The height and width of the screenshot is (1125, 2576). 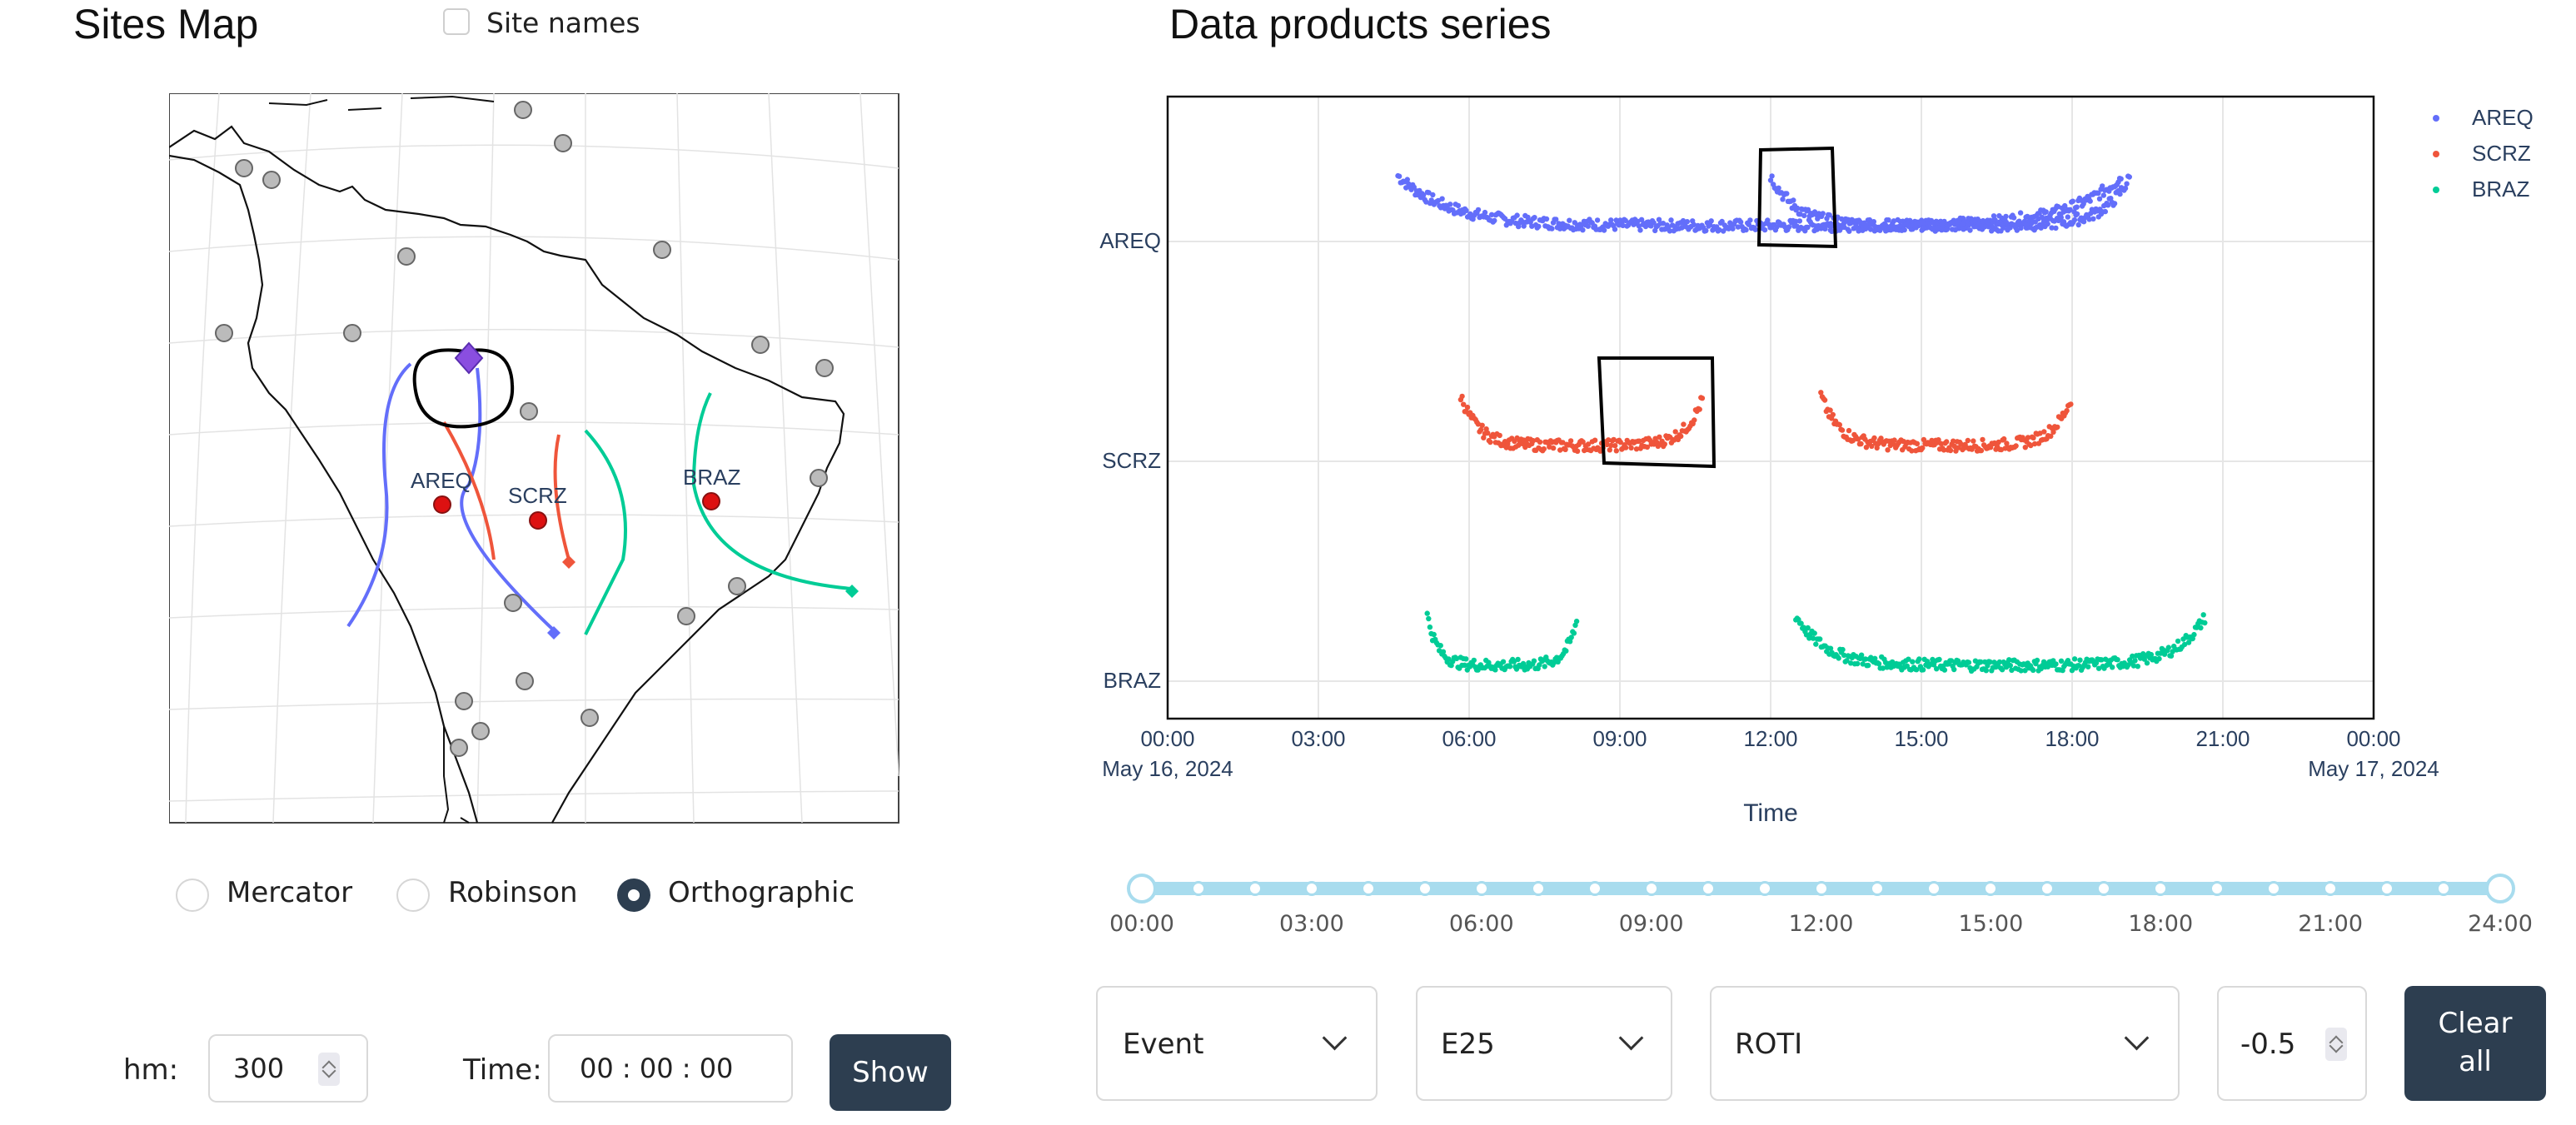 I want to click on radio-robinson, so click(x=413, y=895).